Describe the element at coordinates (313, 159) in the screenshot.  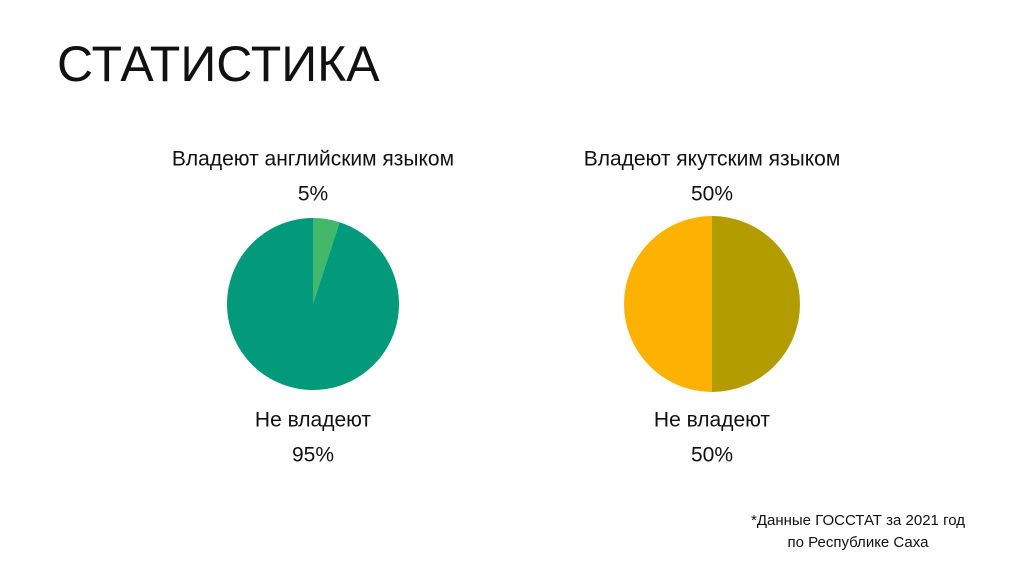
I see `slice-label: Владеют английским языком` at that location.